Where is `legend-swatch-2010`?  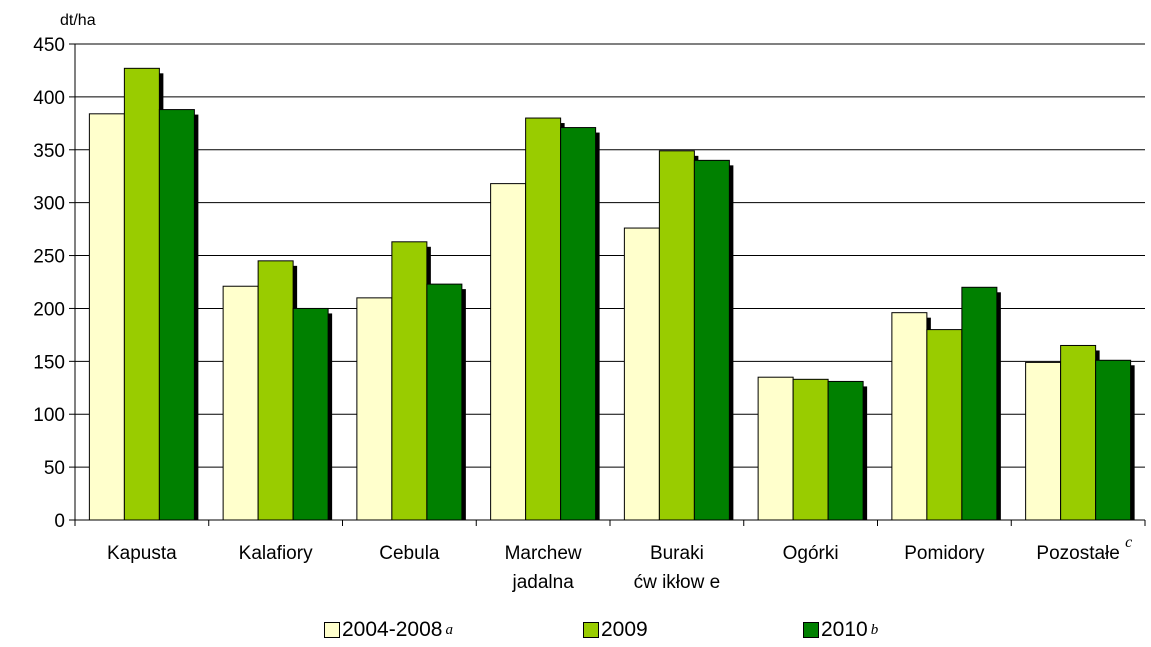 legend-swatch-2010 is located at coordinates (811, 630).